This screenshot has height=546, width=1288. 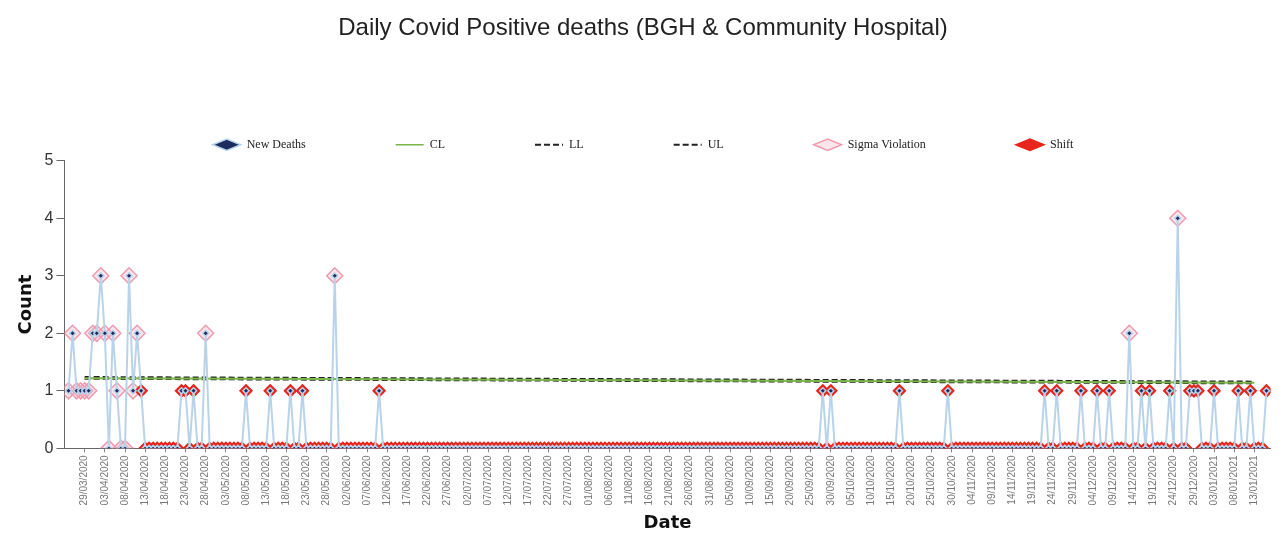 I want to click on x-tick-label: 01/08/2020, so click(x=588, y=480).